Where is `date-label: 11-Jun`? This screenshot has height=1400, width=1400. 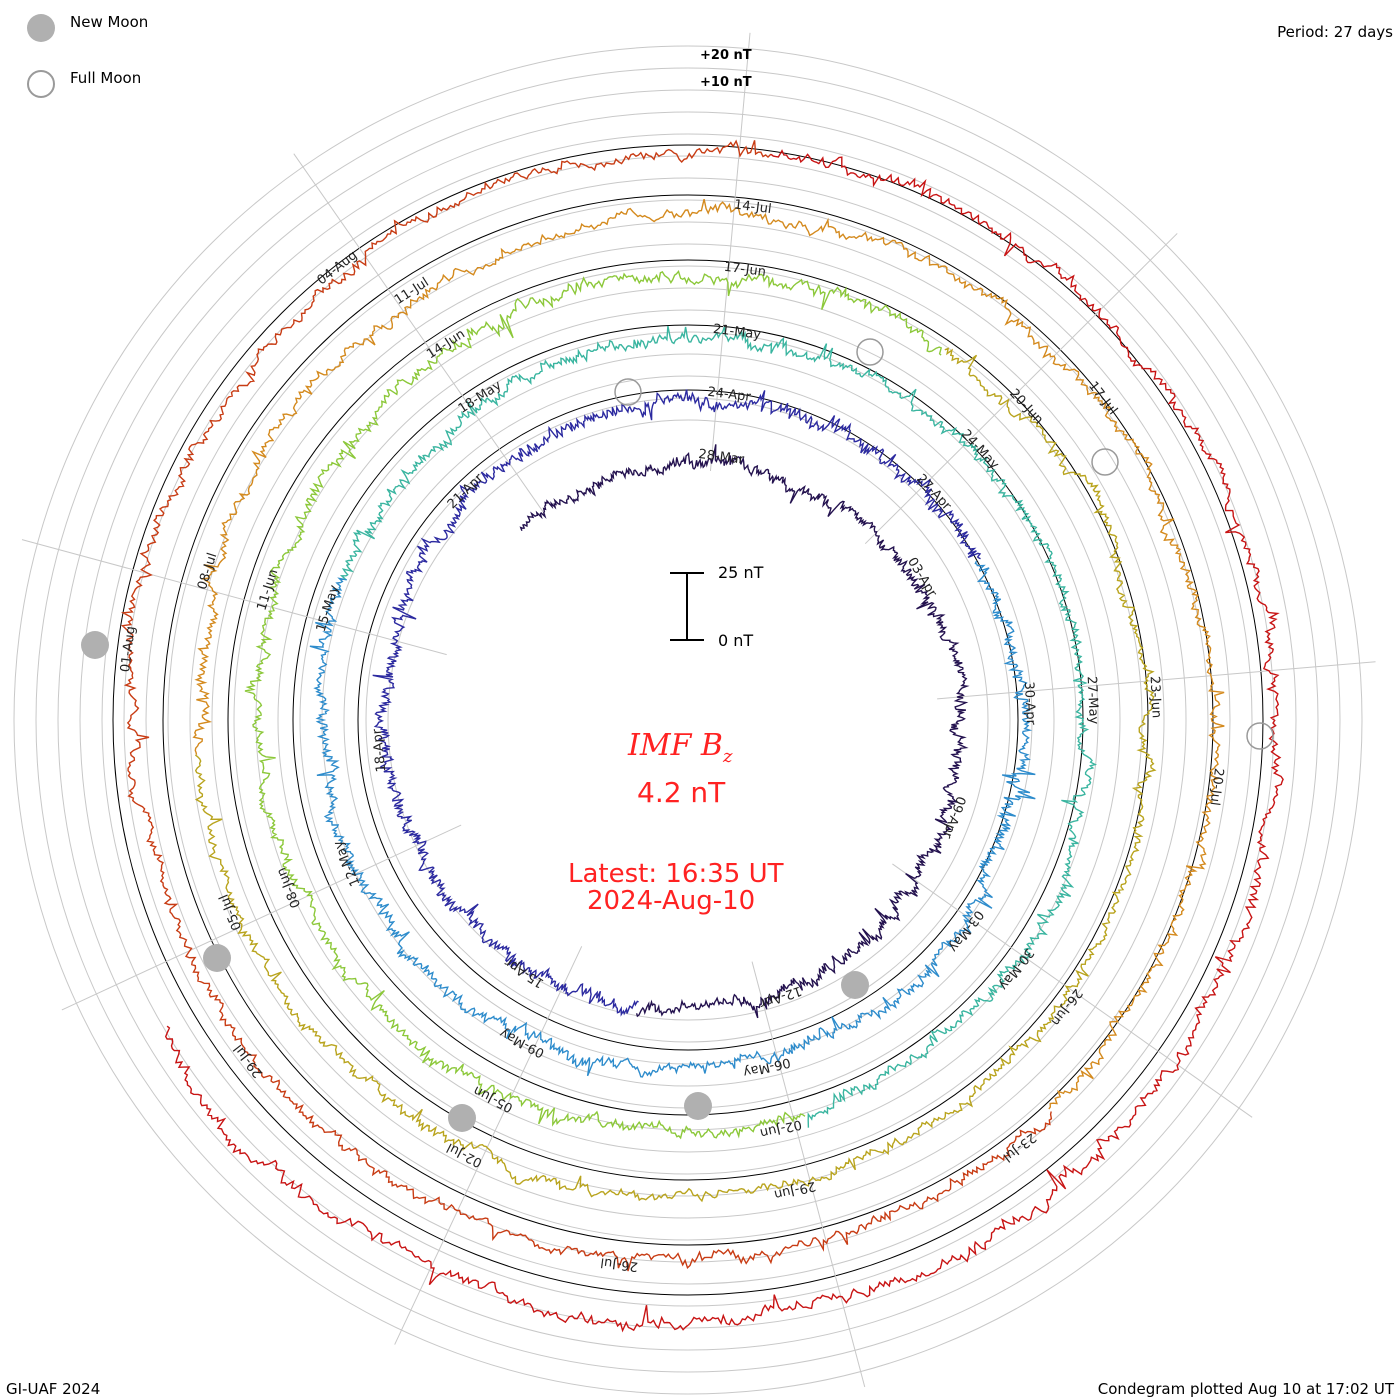 date-label: 11-Jun is located at coordinates (268, 590).